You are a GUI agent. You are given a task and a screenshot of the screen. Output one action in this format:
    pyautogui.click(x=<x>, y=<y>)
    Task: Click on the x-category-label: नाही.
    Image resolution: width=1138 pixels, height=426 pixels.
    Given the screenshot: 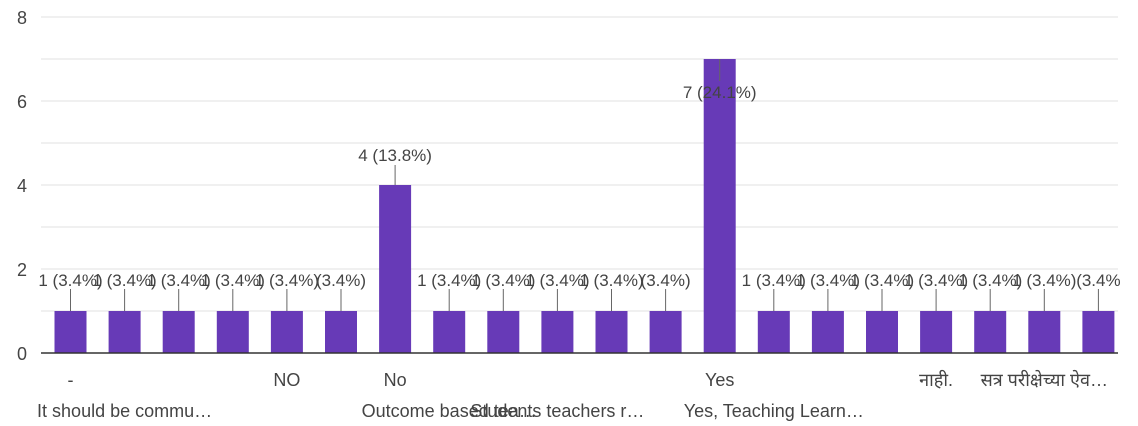 What is the action you would take?
    pyautogui.click(x=936, y=379)
    